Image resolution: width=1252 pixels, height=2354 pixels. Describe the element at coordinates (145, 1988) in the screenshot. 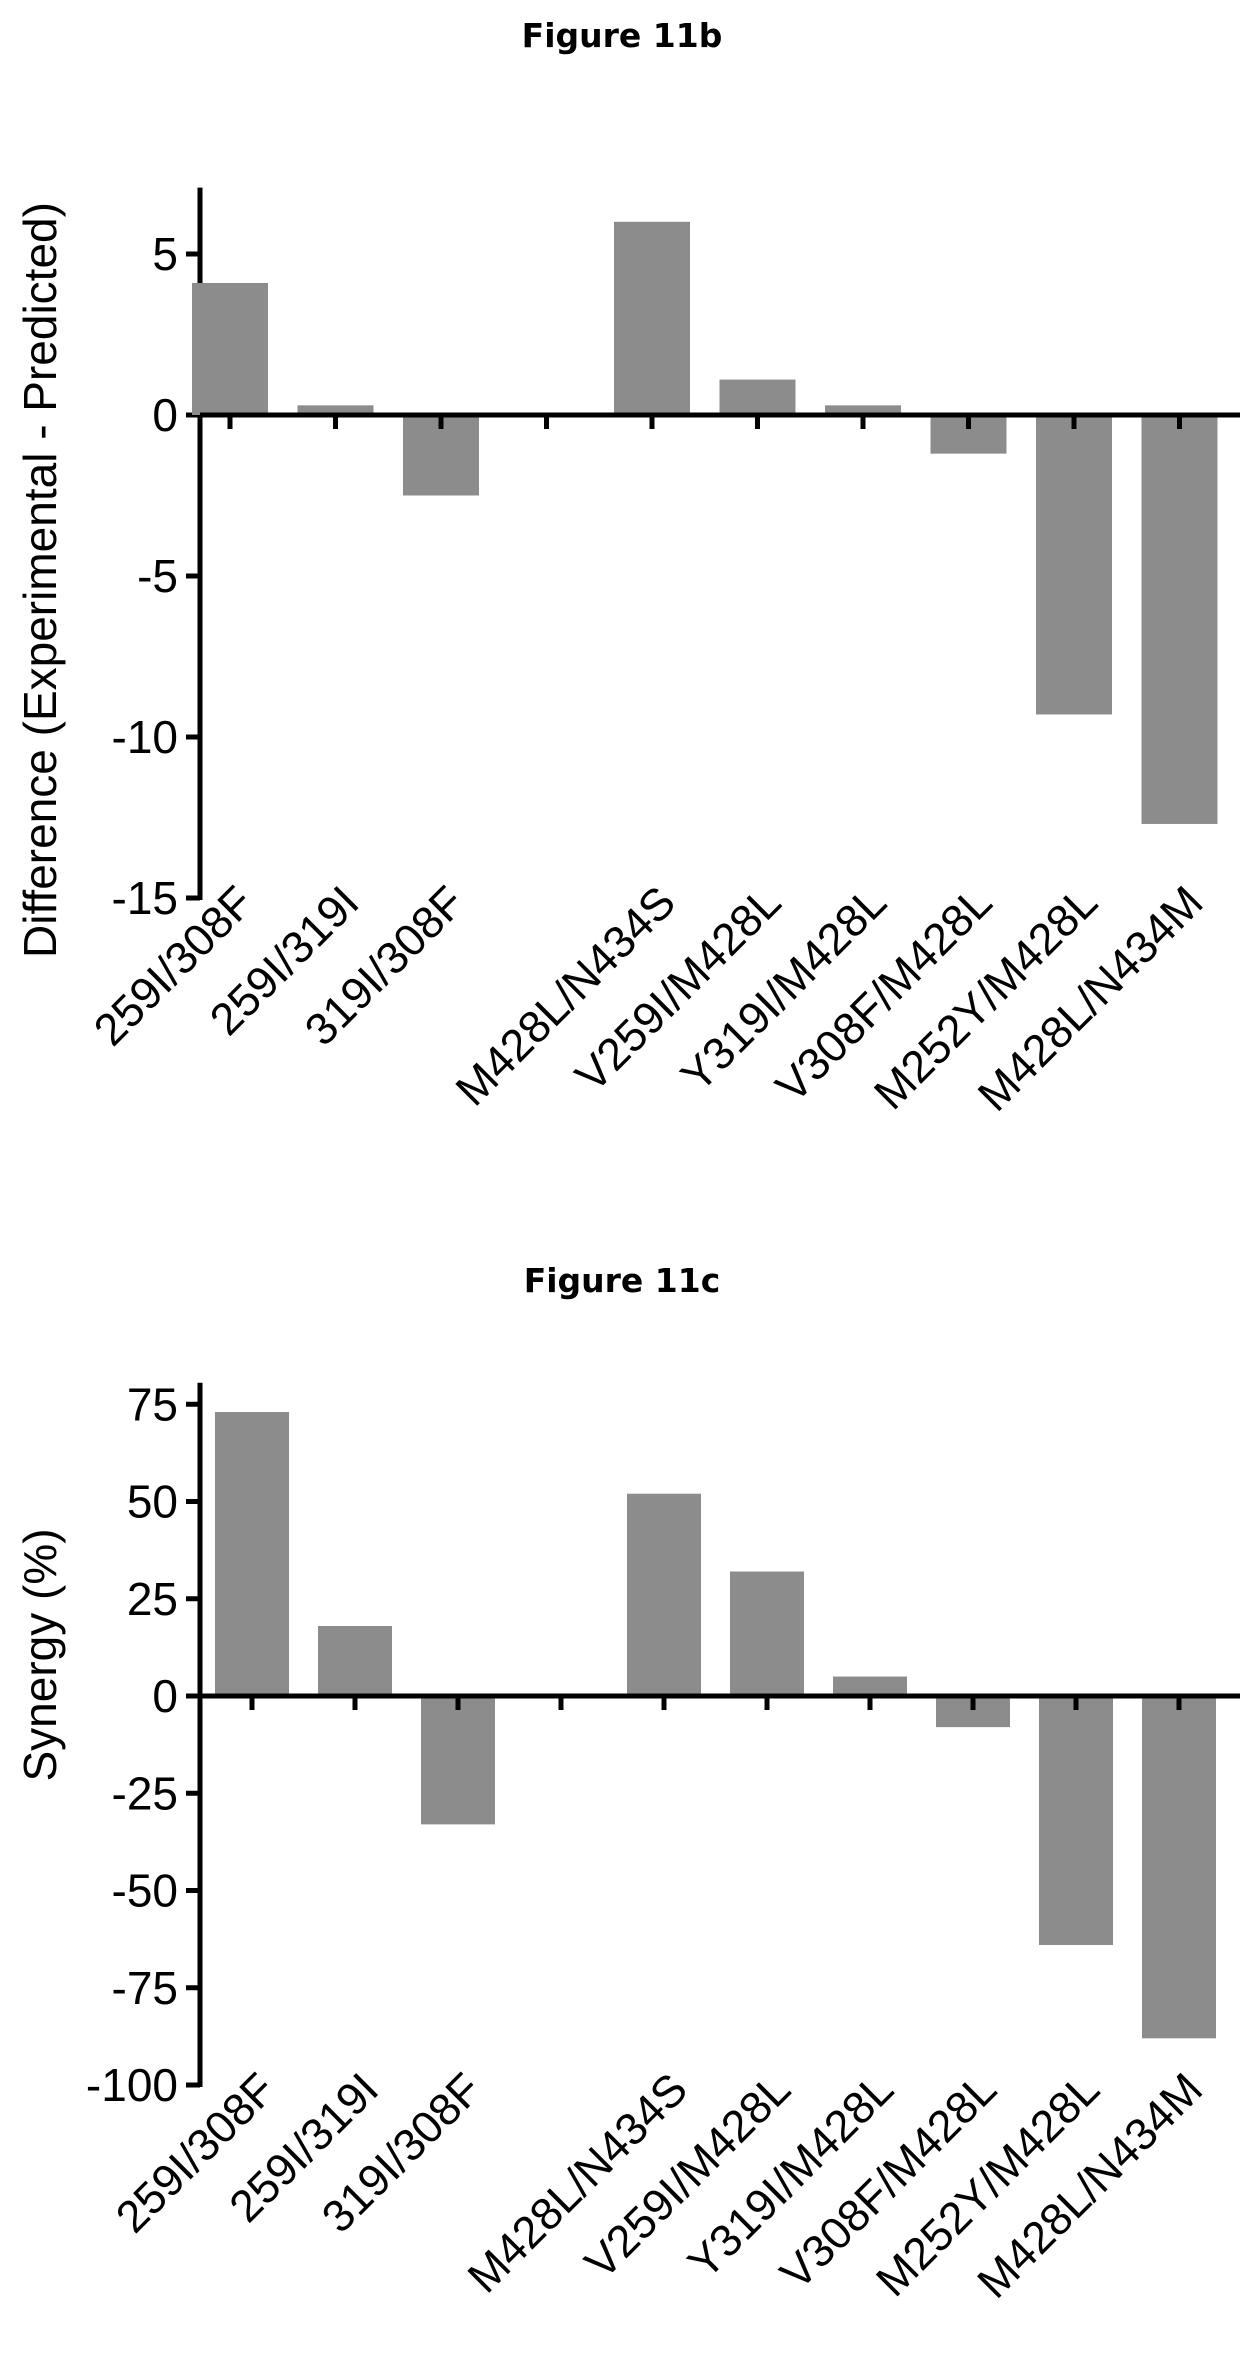

I see `y-tick-label: -75` at that location.